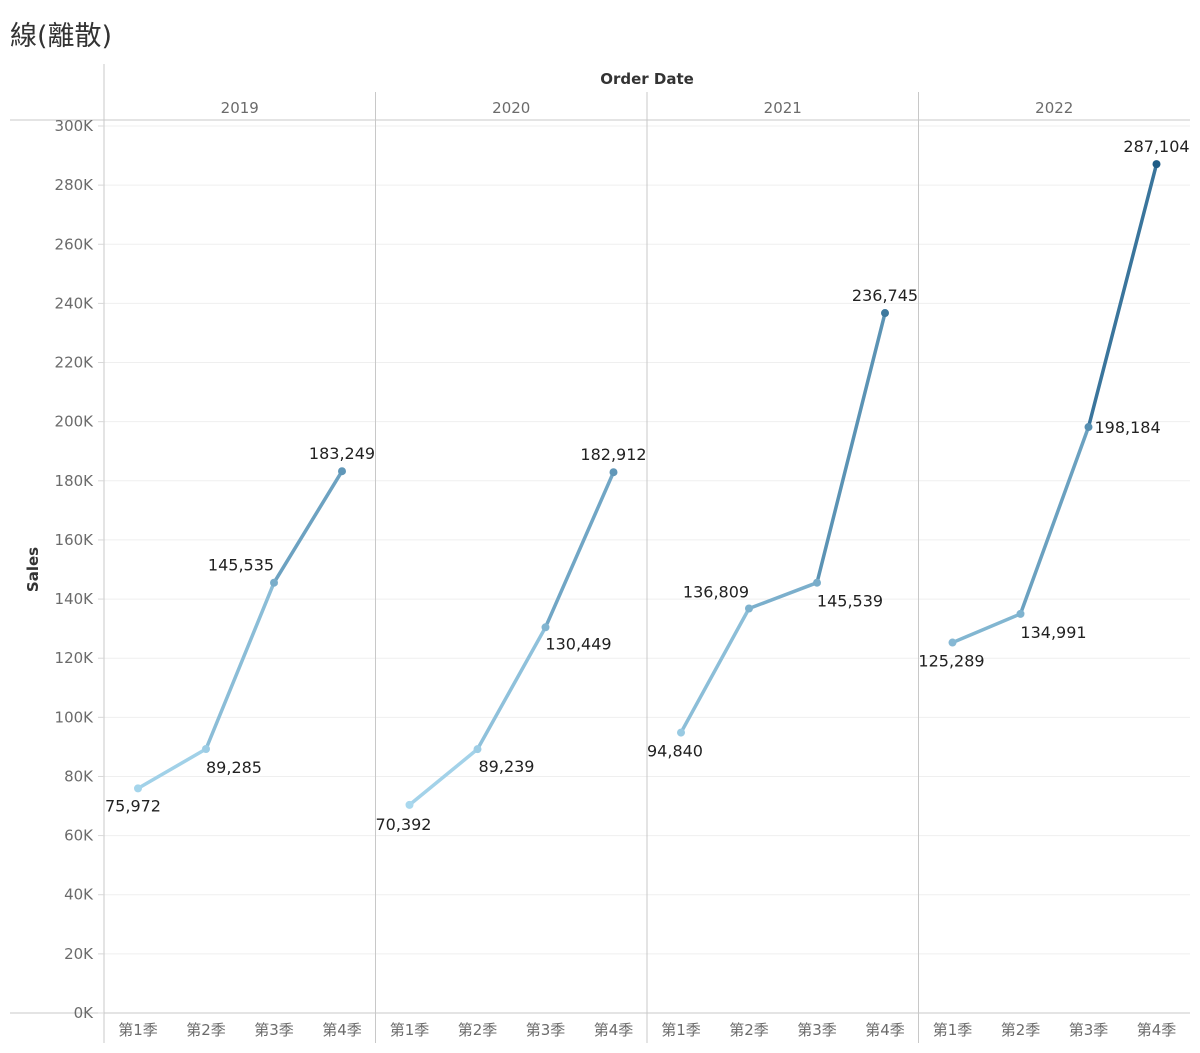  Describe the element at coordinates (675, 751) in the screenshot. I see `data-label: 94,840` at that location.